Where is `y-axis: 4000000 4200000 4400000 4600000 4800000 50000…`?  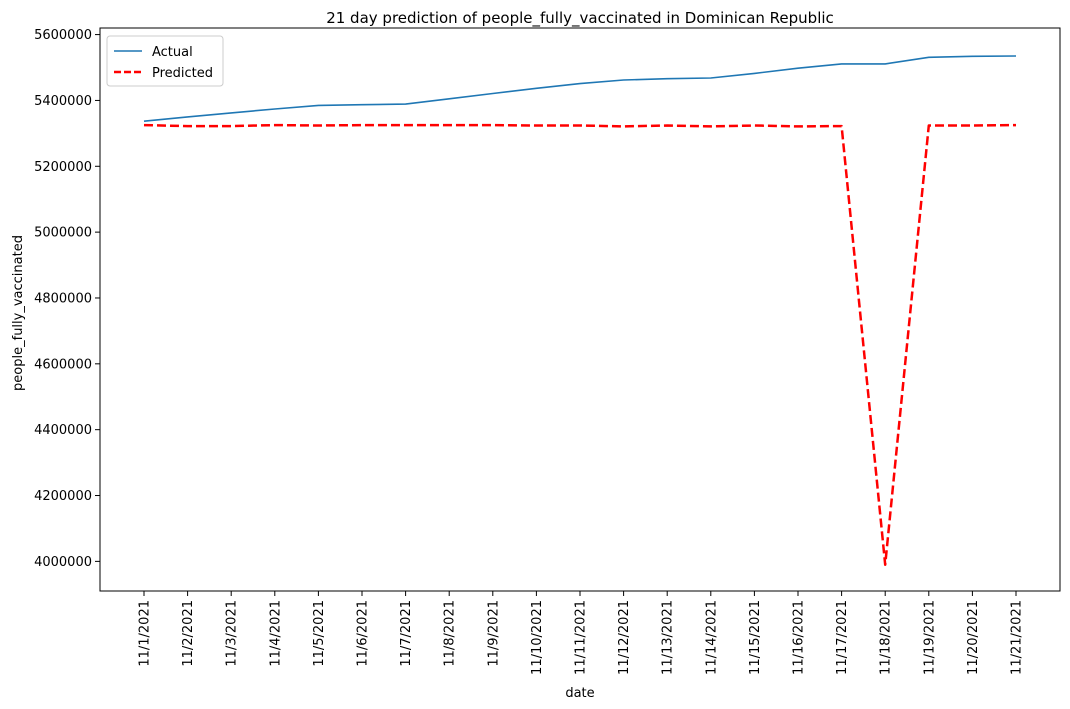 y-axis: 4000000 4200000 4400000 4600000 4800000 50000… is located at coordinates (67, 299).